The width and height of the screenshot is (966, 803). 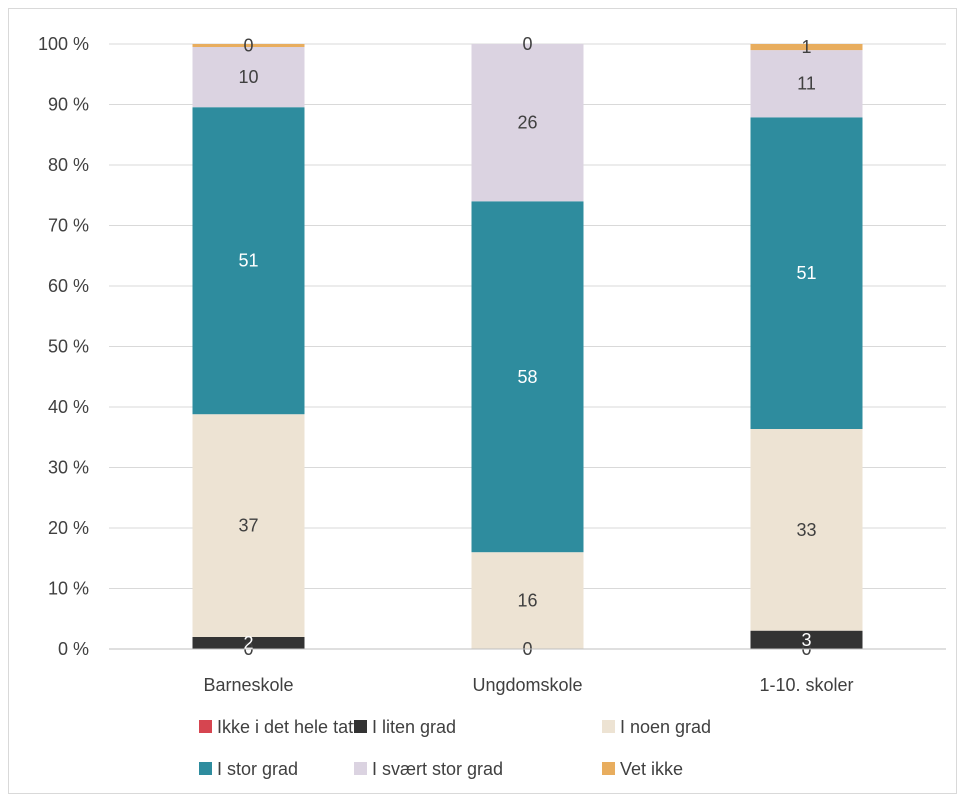 I want to click on y-tick-label: 20 %, so click(x=68, y=528).